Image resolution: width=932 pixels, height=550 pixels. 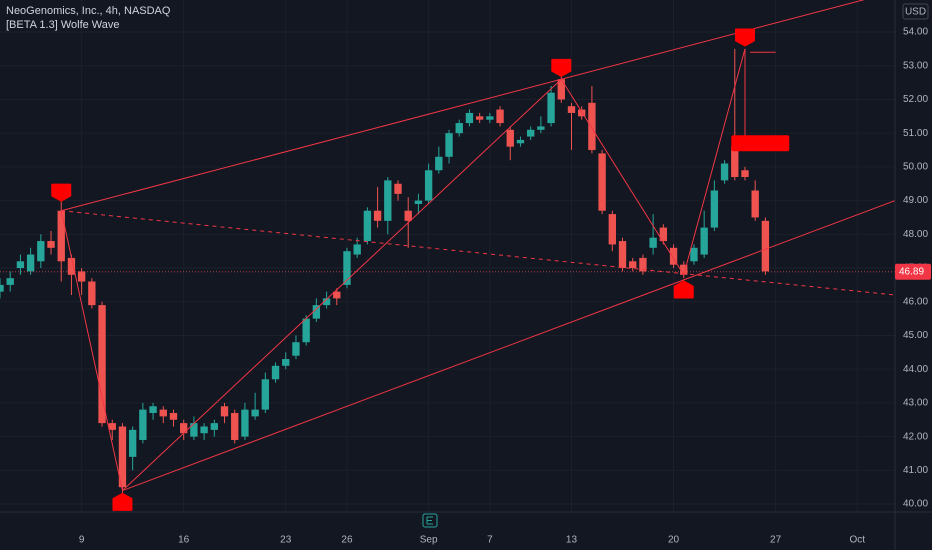 I want to click on x-tick-label: 16, so click(x=184, y=540).